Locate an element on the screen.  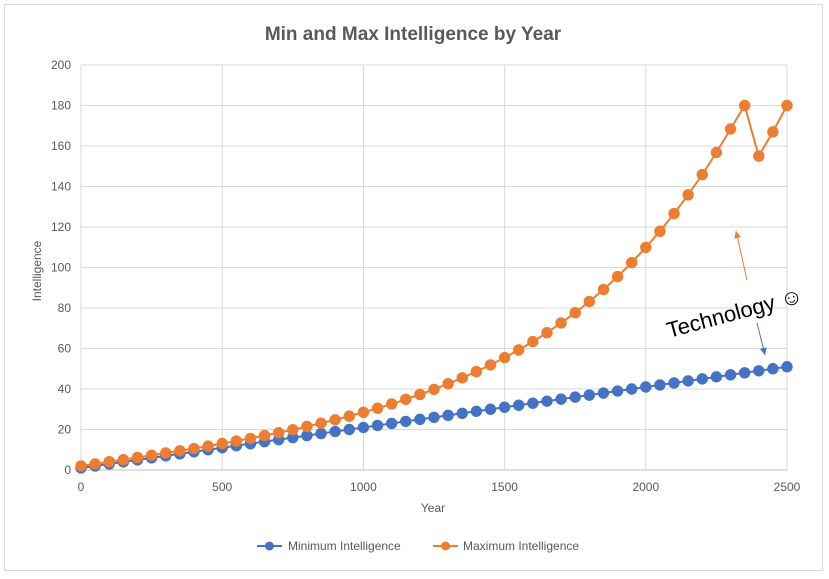
x-tick-label: 2500 is located at coordinates (787, 487).